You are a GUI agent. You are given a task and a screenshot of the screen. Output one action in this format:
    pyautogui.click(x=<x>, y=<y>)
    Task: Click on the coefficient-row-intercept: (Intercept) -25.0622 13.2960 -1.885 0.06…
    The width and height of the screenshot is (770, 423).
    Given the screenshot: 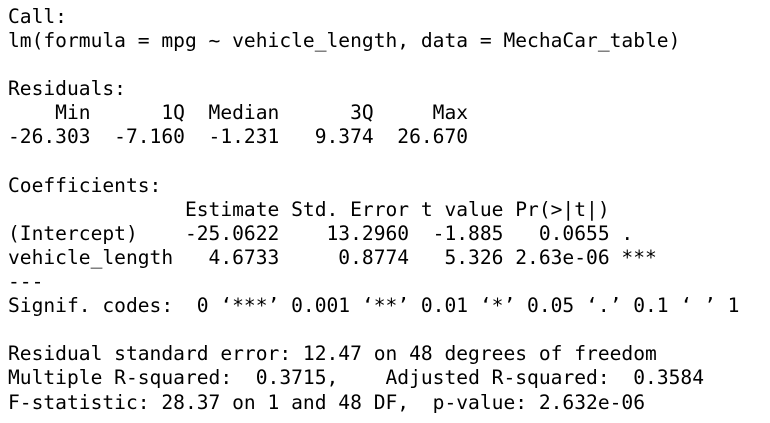 What is the action you would take?
    pyautogui.click(x=332, y=233)
    